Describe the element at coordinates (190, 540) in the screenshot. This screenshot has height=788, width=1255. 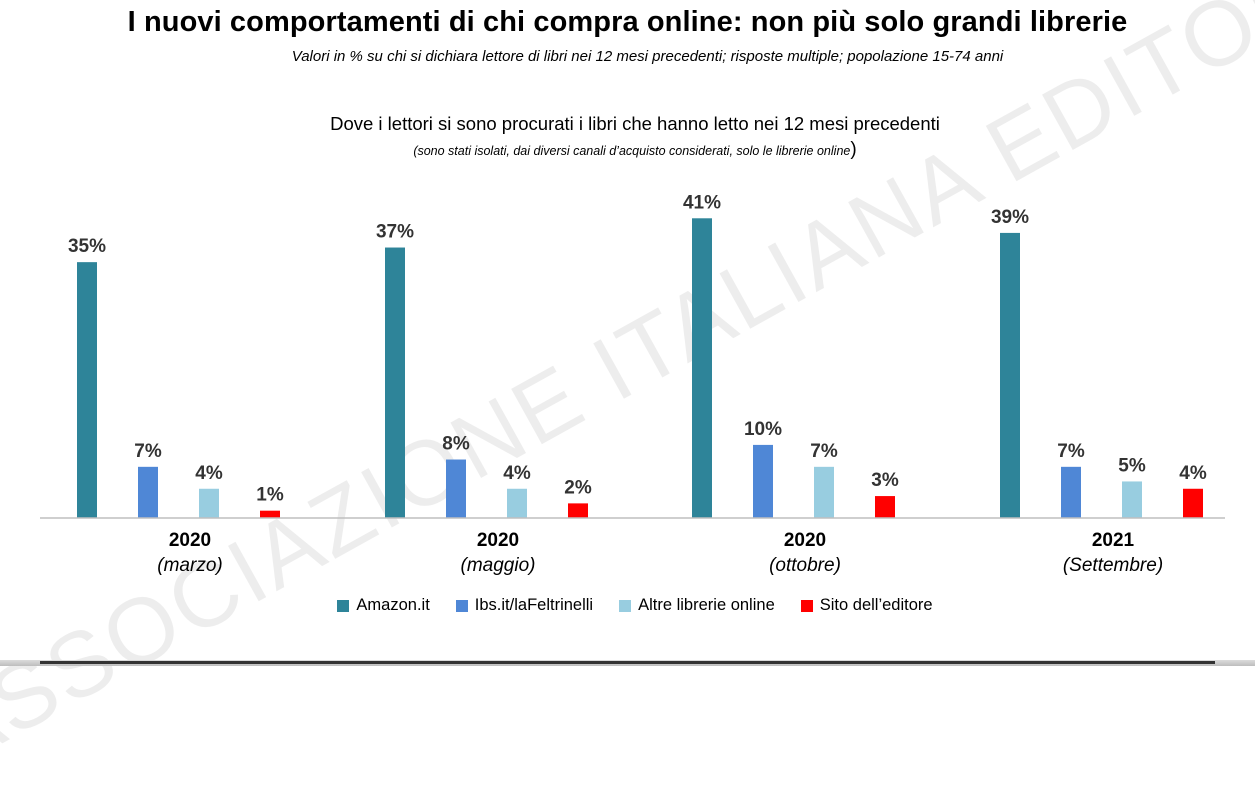
I see `category-year-1: 2020` at that location.